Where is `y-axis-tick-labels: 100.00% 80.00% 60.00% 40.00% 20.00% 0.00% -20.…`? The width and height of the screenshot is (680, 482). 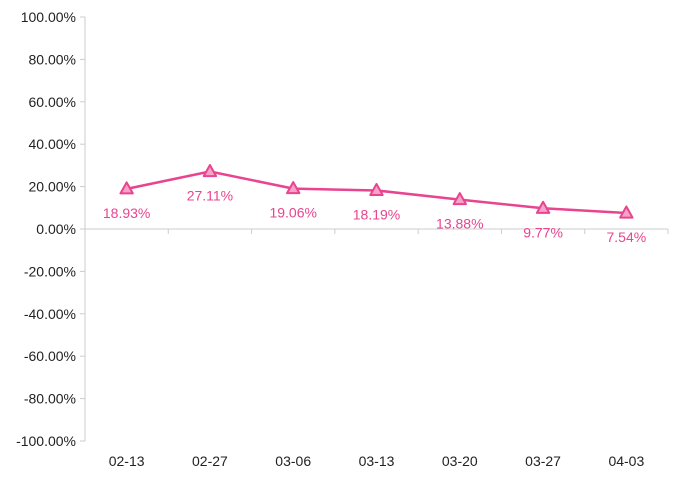
y-axis-tick-labels: 100.00% 80.00% 60.00% 40.00% 20.00% 0.00% -20.… is located at coordinates (46, 229).